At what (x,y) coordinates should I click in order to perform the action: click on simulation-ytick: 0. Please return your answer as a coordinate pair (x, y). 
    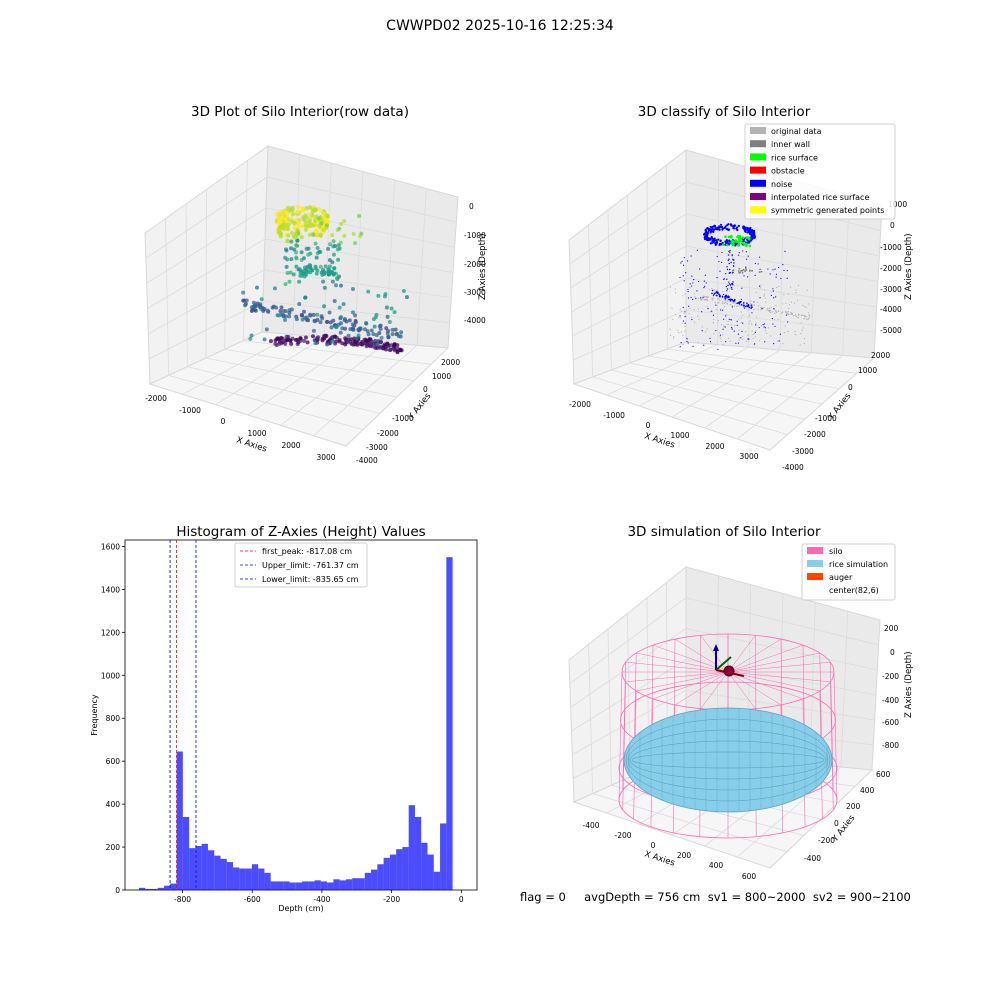
    Looking at the image, I should click on (836, 823).